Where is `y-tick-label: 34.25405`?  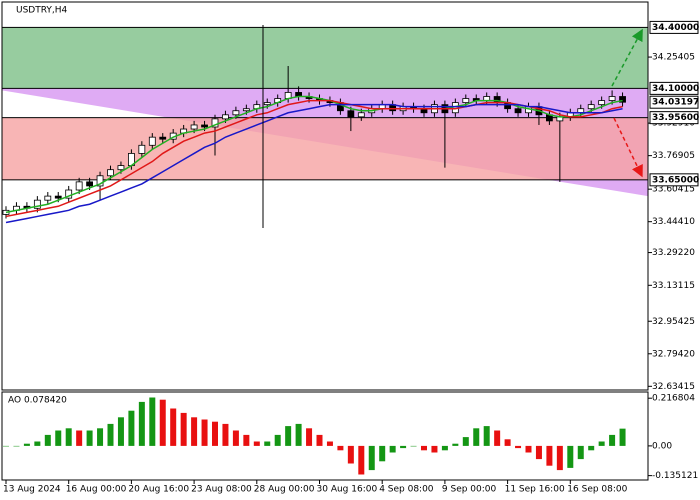 y-tick-label: 34.25405 is located at coordinates (673, 58).